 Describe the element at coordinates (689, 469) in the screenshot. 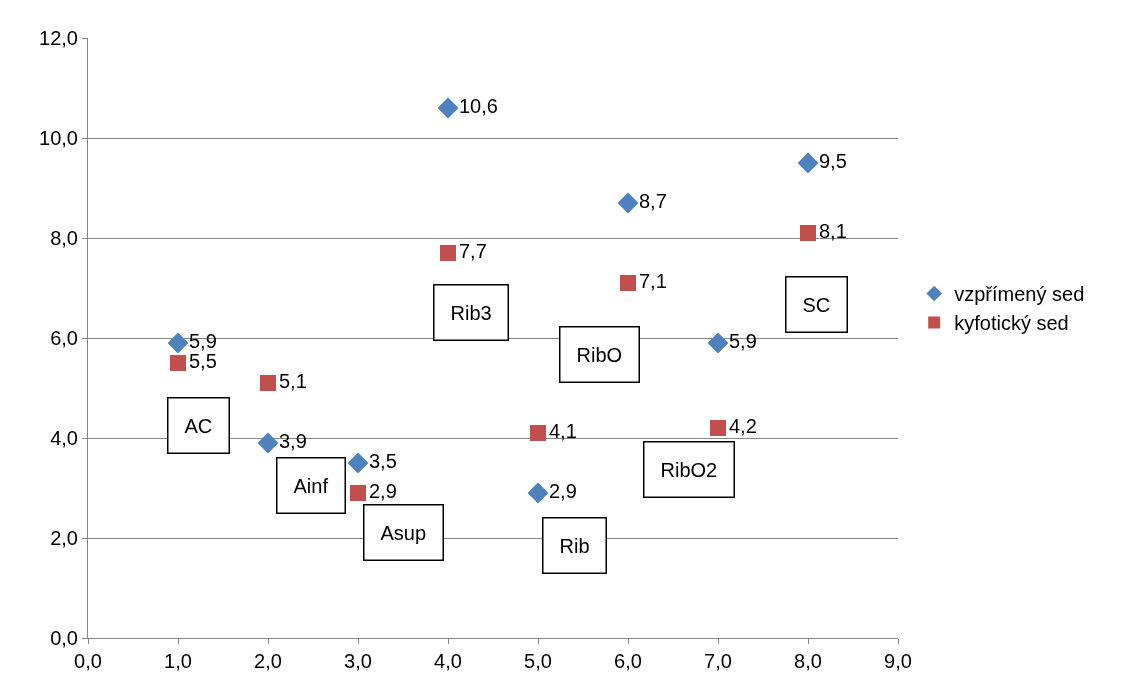

I see `annotation: RibO2` at that location.